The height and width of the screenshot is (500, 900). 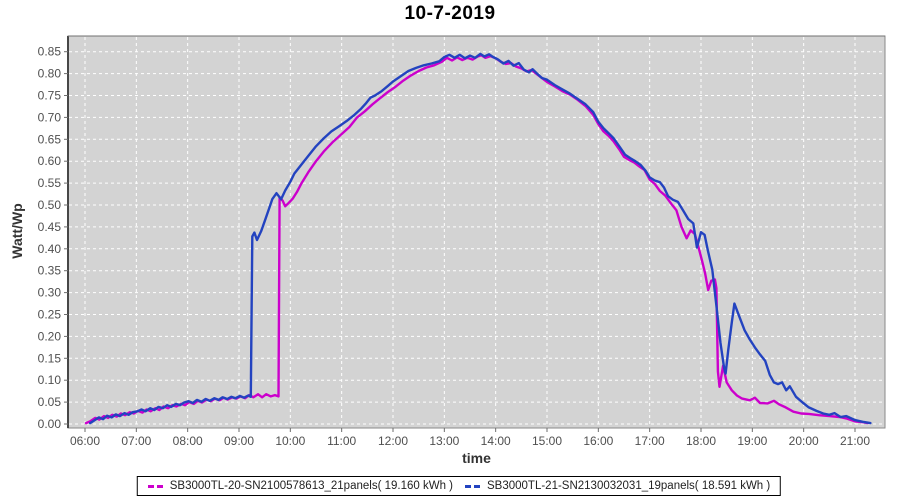 I want to click on y-tick-label: 0.30, so click(x=50, y=293).